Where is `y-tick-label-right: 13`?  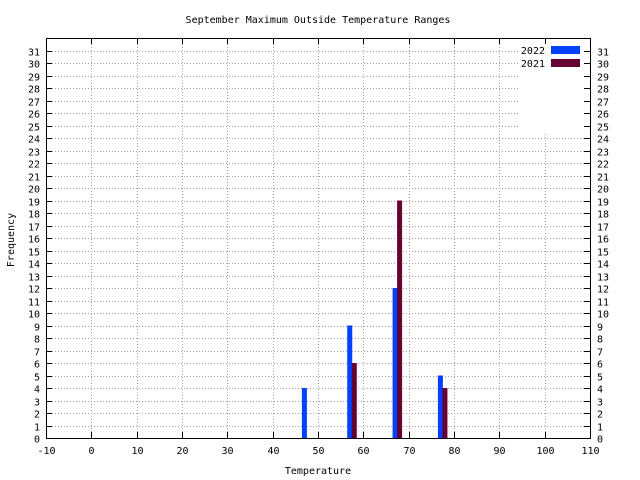
y-tick-label-right: 13 is located at coordinates (603, 278).